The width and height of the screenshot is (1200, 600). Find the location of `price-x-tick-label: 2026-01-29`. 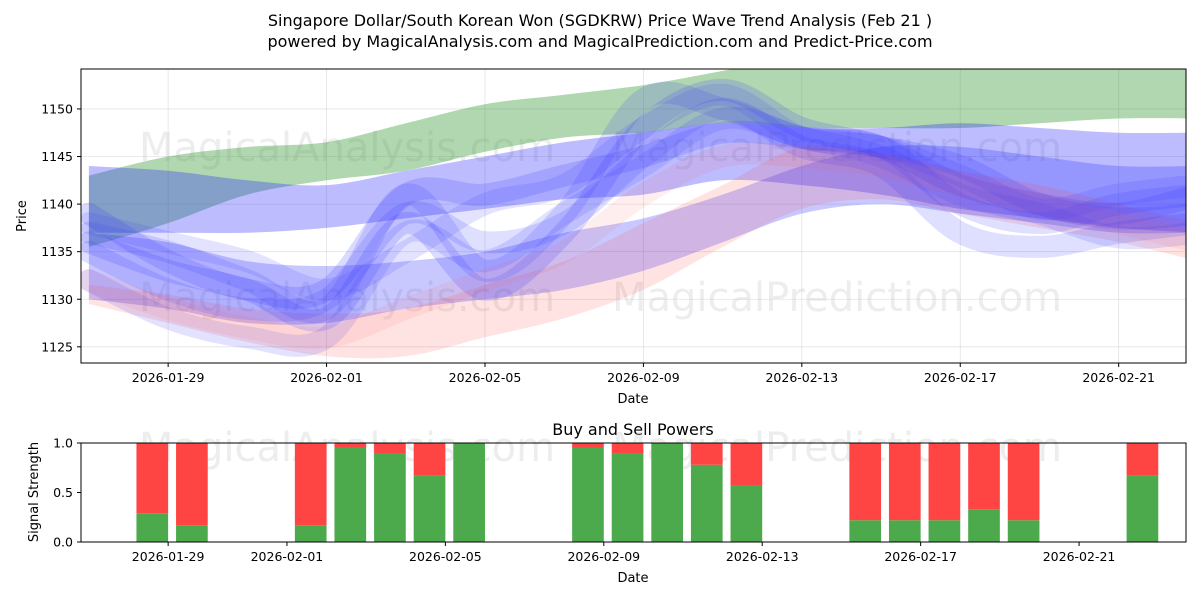

price-x-tick-label: 2026-01-29 is located at coordinates (168, 377).